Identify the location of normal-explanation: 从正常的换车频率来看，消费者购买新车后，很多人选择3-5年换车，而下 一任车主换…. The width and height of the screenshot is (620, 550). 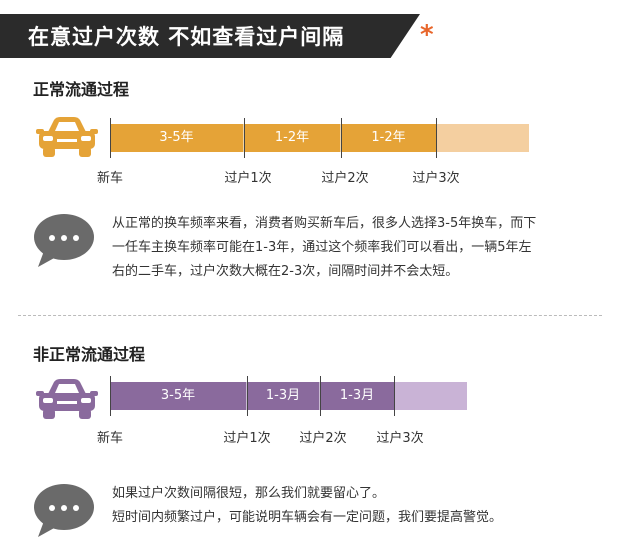
(352, 248).